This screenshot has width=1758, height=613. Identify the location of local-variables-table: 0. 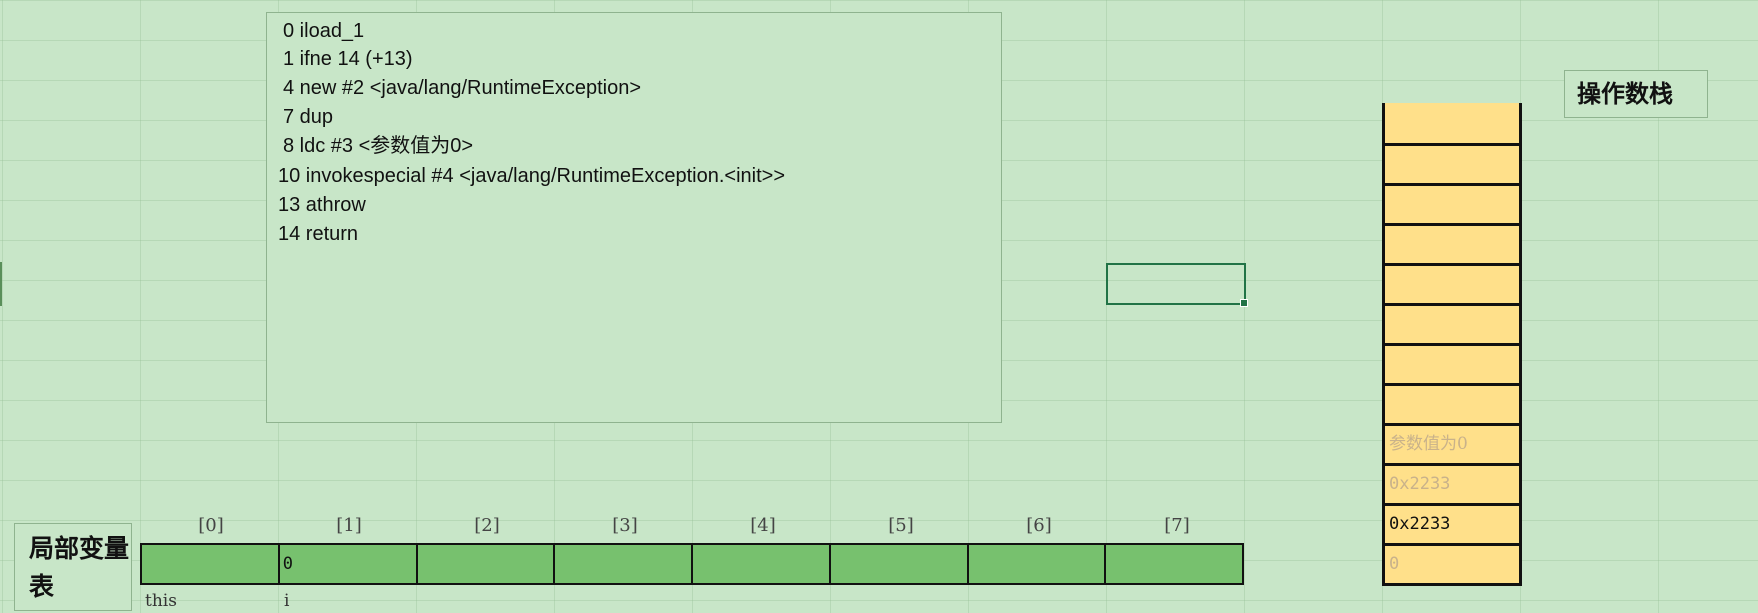
(692, 564).